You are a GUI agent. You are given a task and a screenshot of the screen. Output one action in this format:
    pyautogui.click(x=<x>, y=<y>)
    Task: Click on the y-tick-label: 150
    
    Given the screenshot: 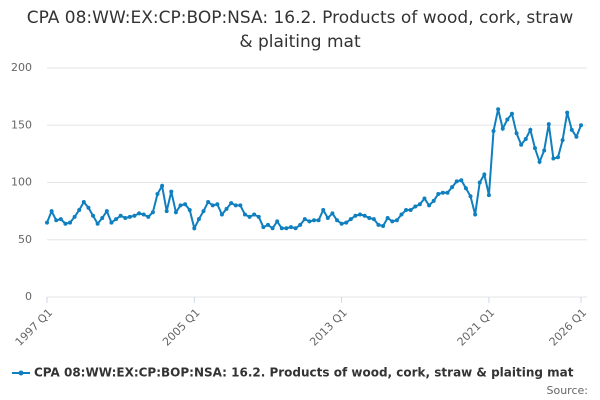 What is the action you would take?
    pyautogui.click(x=21, y=124)
    